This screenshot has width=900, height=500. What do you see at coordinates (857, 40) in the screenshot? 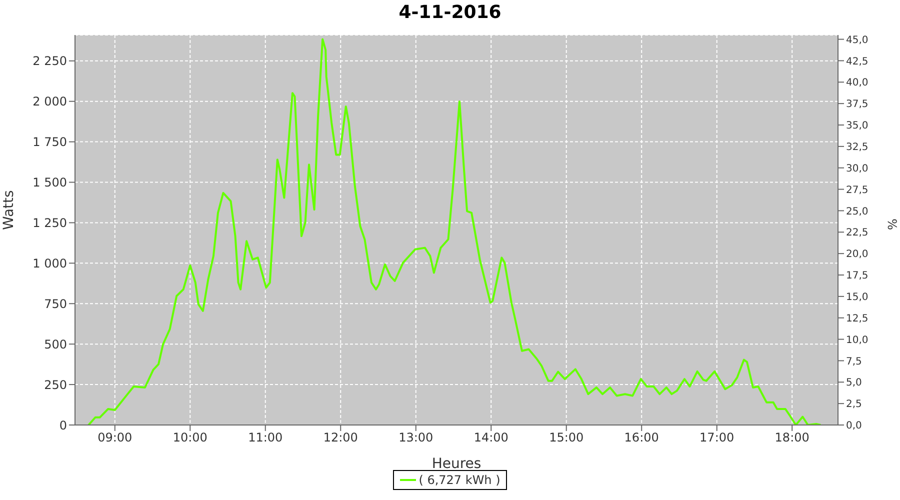
I see `y2-tick-label: 45,0` at bounding box center [857, 40].